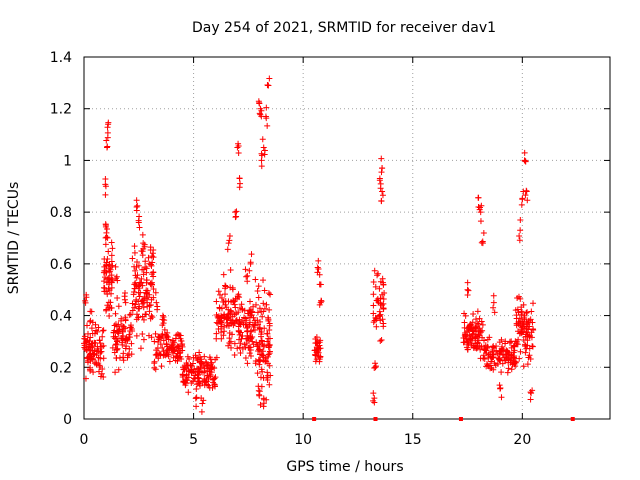 The width and height of the screenshot is (640, 480). Describe the element at coordinates (61, 368) in the screenshot. I see `y-tick-label: 0.2` at that location.